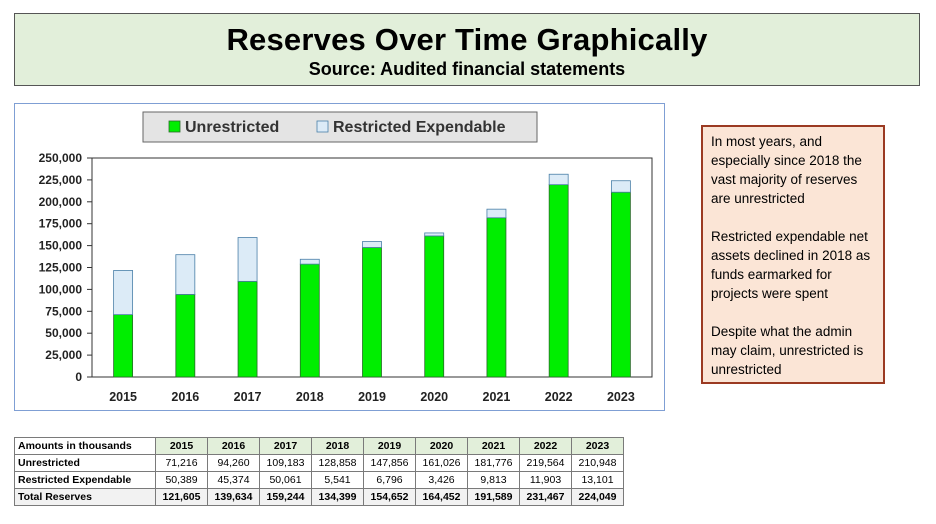 The width and height of the screenshot is (936, 524). I want to click on page-subtitle: Source: Audited financial statements, so click(467, 69).